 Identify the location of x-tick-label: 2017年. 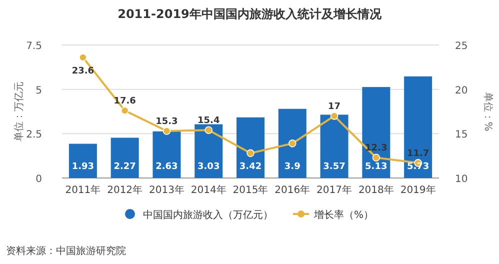
(334, 190).